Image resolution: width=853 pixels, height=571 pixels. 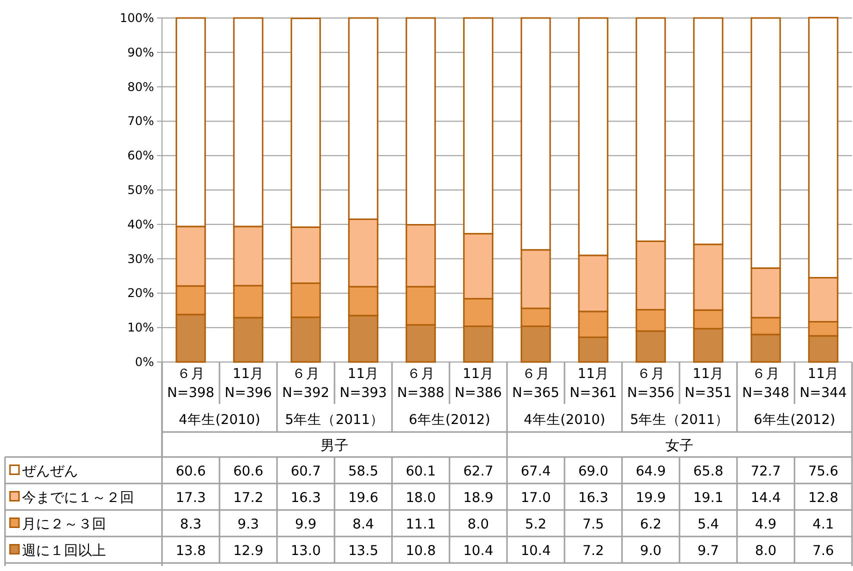 I want to click on data-label: 18.9, so click(x=478, y=498).